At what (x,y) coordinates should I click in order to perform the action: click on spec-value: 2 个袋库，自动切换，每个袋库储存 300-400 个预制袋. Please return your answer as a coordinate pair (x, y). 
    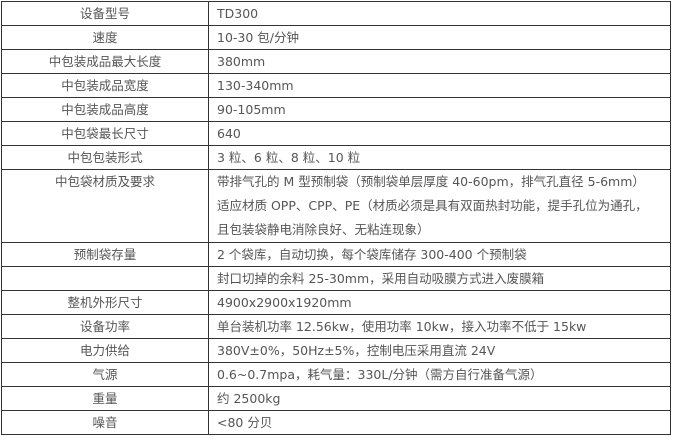
    Looking at the image, I should click on (439, 254).